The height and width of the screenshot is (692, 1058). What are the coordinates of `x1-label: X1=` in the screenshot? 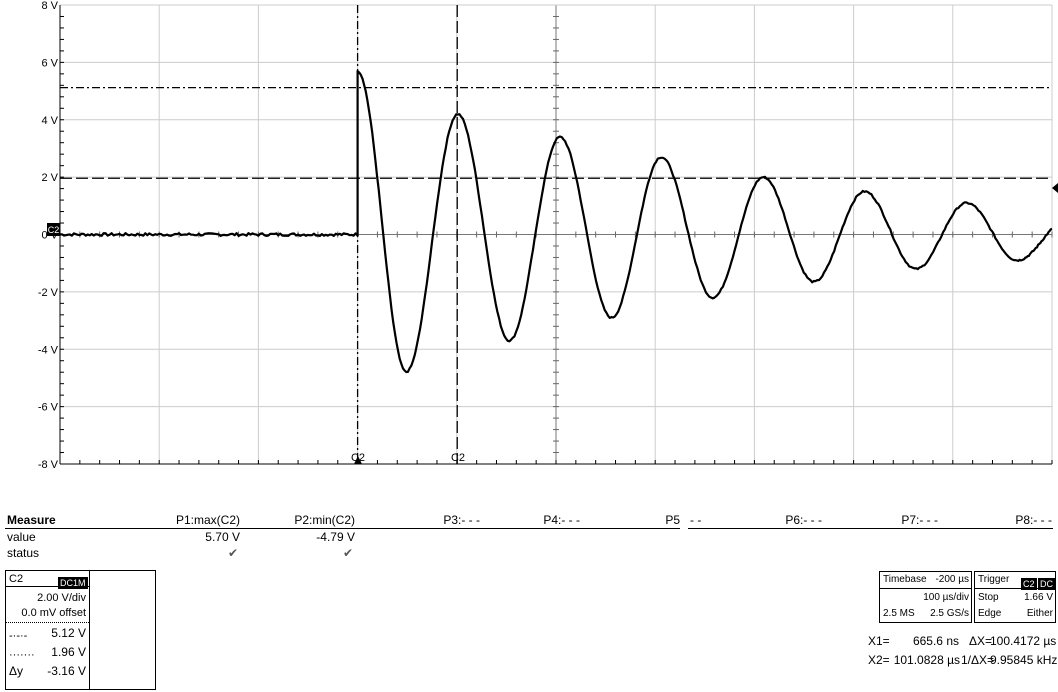 It's located at (879, 641).